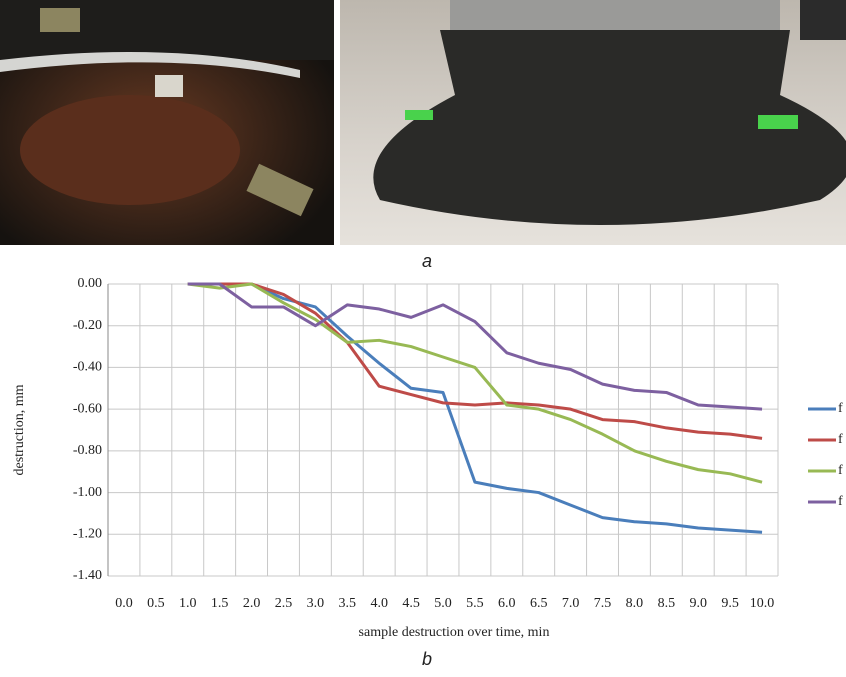 The width and height of the screenshot is (846, 677). I want to click on x-tick-label: 4.5, so click(411, 603).